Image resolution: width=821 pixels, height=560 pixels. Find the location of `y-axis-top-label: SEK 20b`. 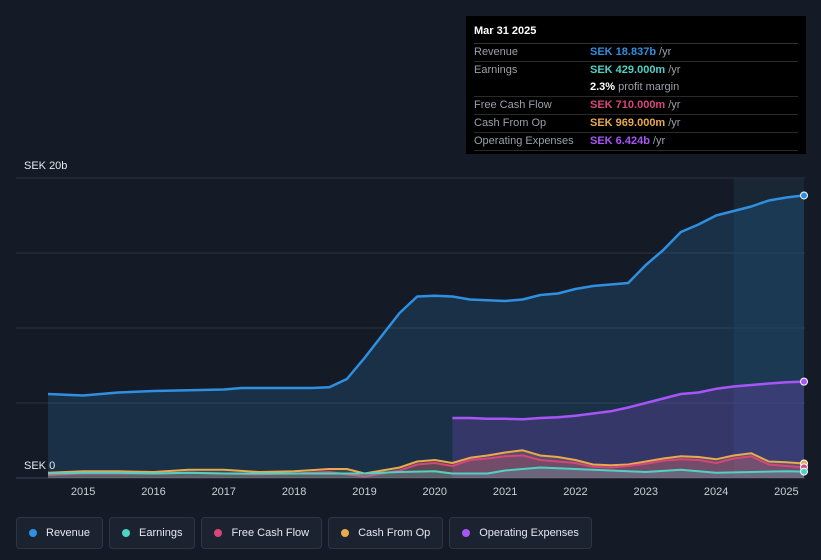

y-axis-top-label: SEK 20b is located at coordinates (46, 166).